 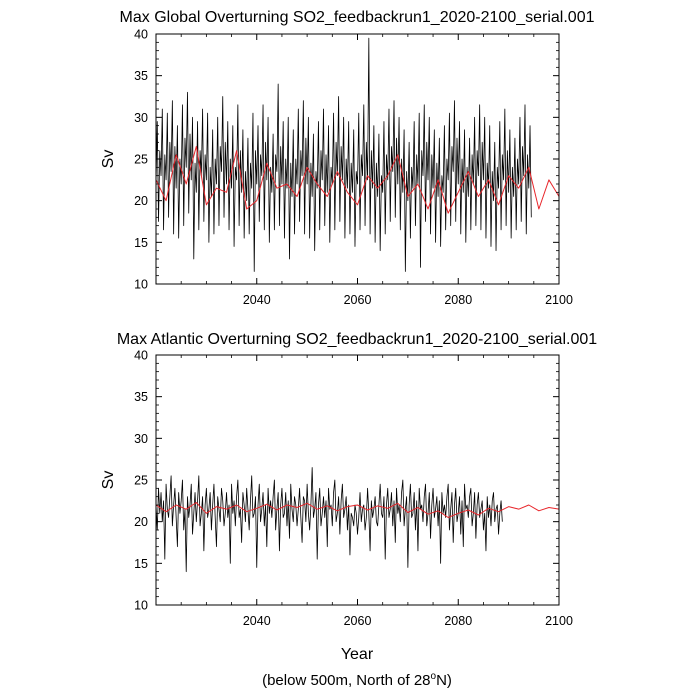 I want to click on atlantic-y-tick-label: 20, so click(x=141, y=522).